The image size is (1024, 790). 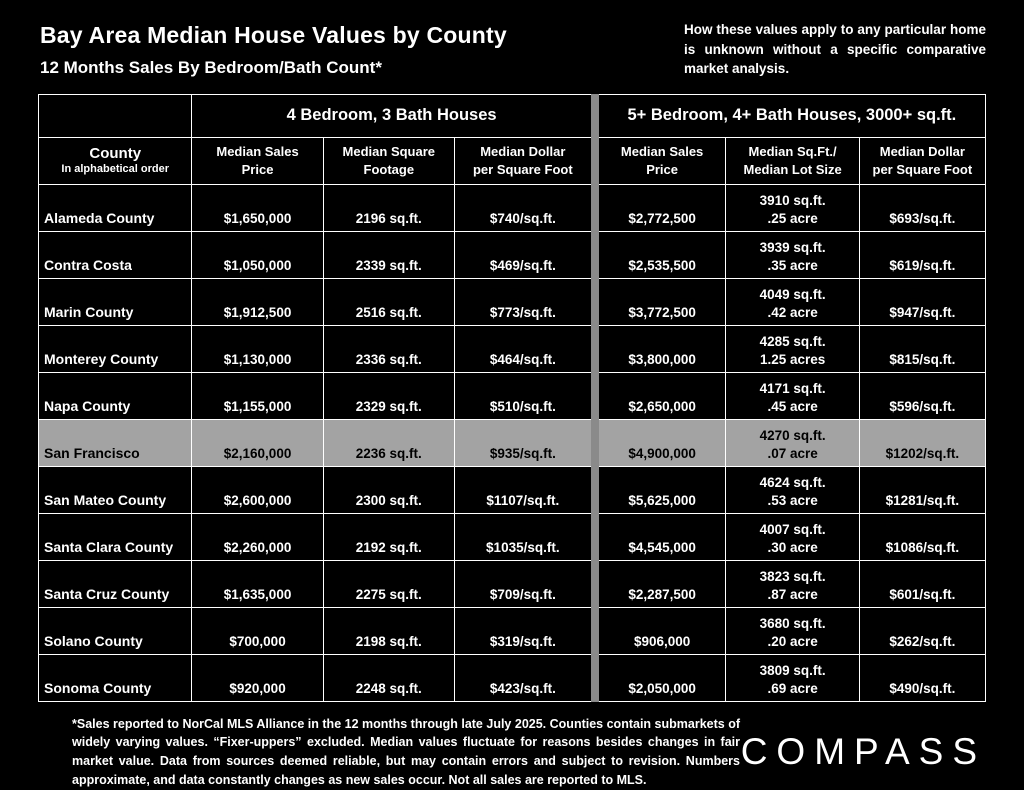 What do you see at coordinates (115, 489) in the screenshot?
I see `county-cell: San Mateo County` at bounding box center [115, 489].